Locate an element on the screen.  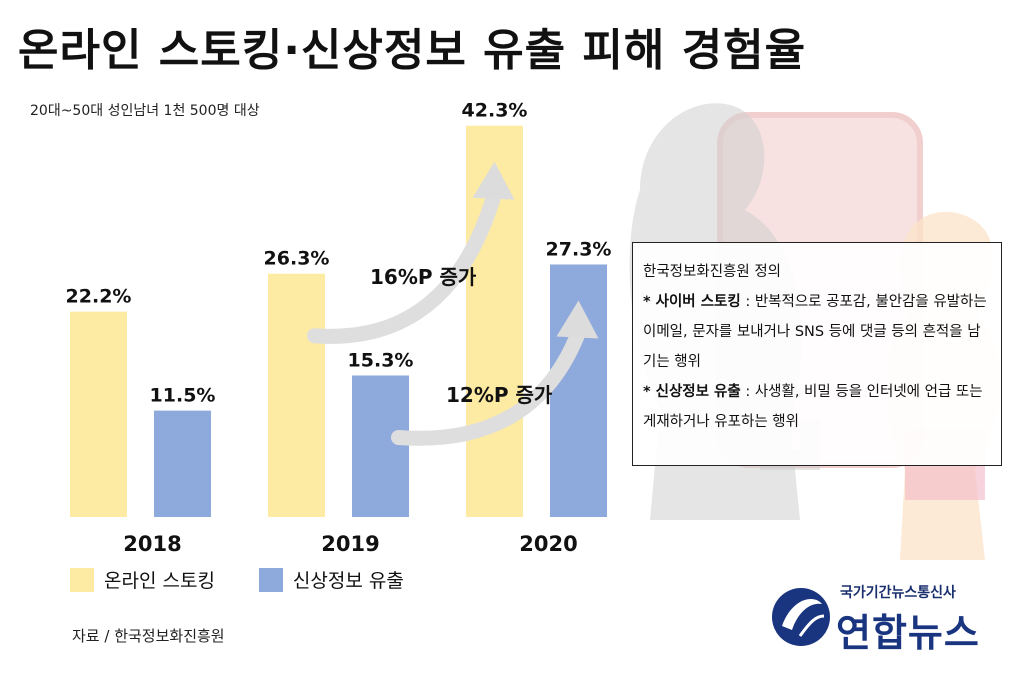
arrow-stalking-shaft is located at coordinates (404, 265).